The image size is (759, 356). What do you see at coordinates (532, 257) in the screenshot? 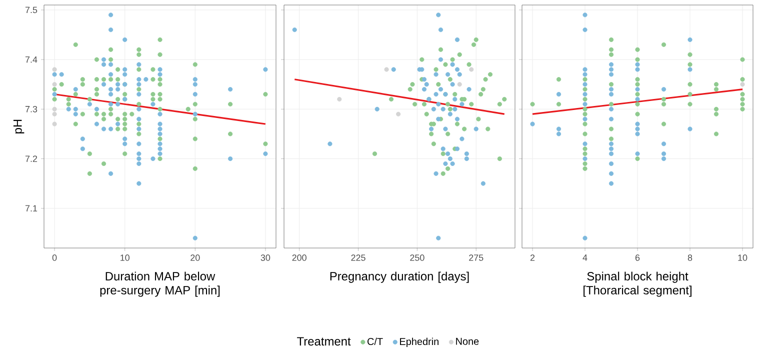
I see `x-tick-label: 2` at bounding box center [532, 257].